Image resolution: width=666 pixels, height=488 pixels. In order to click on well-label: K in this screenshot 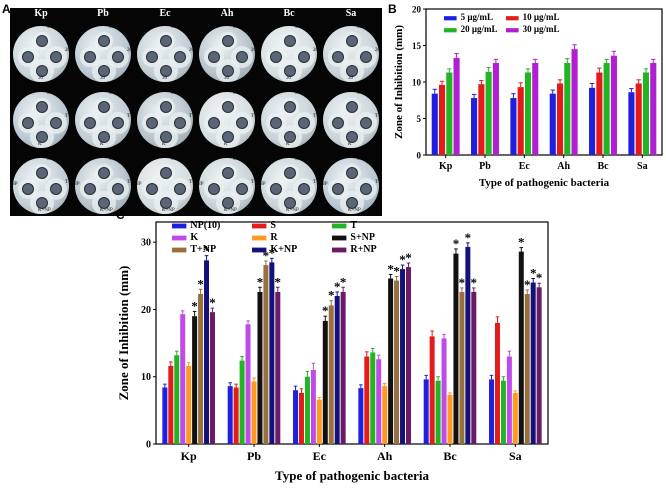, I will do `click(350, 144)`.